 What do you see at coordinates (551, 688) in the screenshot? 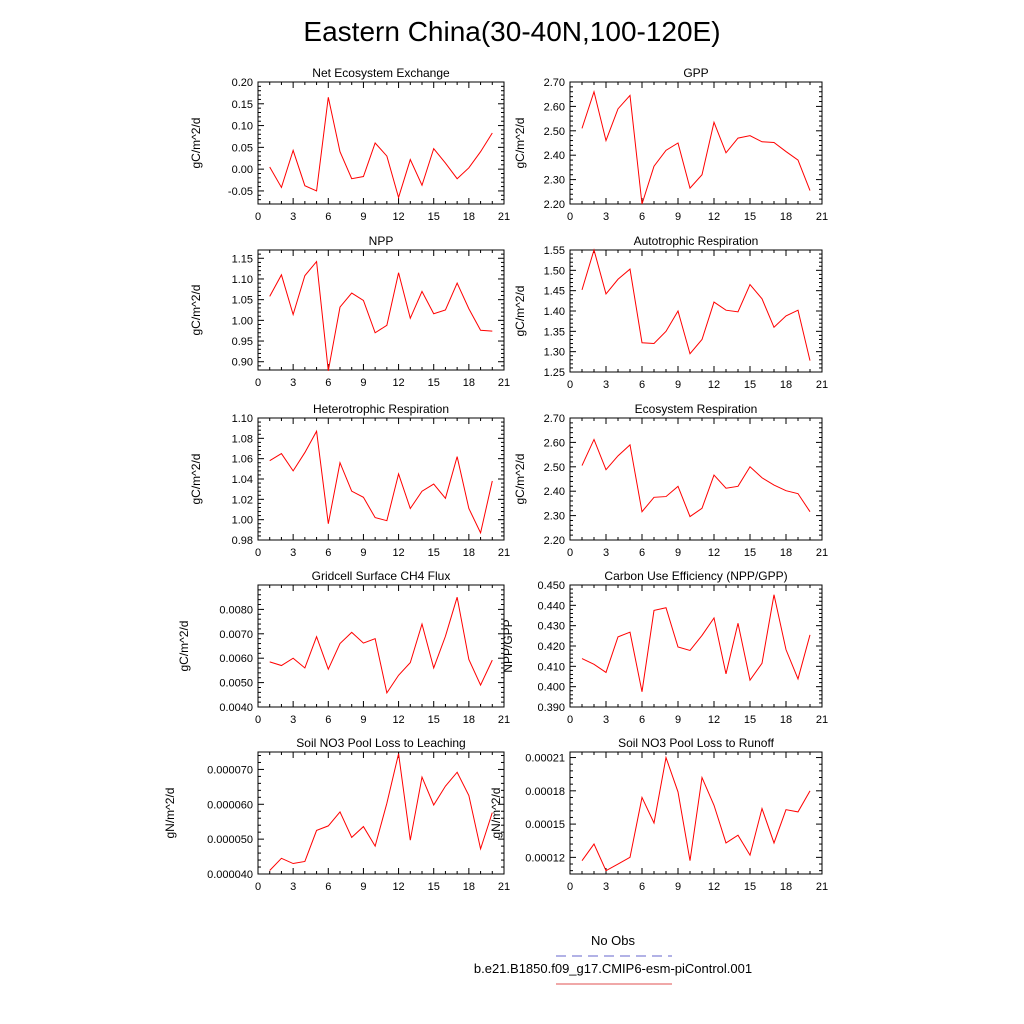
I see `y-tick-label: 0.400` at bounding box center [551, 688].